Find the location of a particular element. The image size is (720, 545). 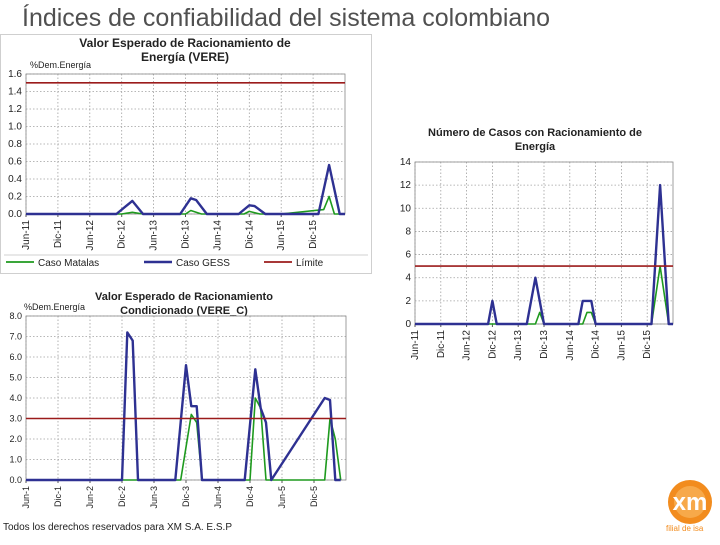

y-tick-label: 0 is located at coordinates (408, 324).